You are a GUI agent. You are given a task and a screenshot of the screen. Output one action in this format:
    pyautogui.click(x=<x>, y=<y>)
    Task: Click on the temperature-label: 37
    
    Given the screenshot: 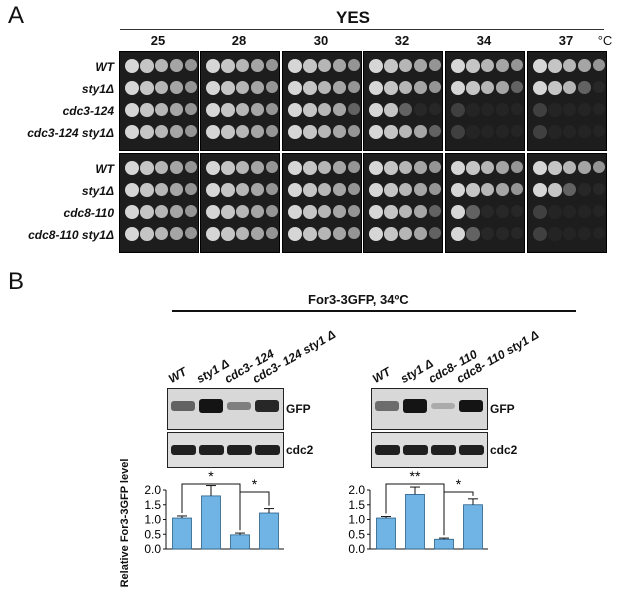 What is the action you would take?
    pyautogui.click(x=566, y=40)
    